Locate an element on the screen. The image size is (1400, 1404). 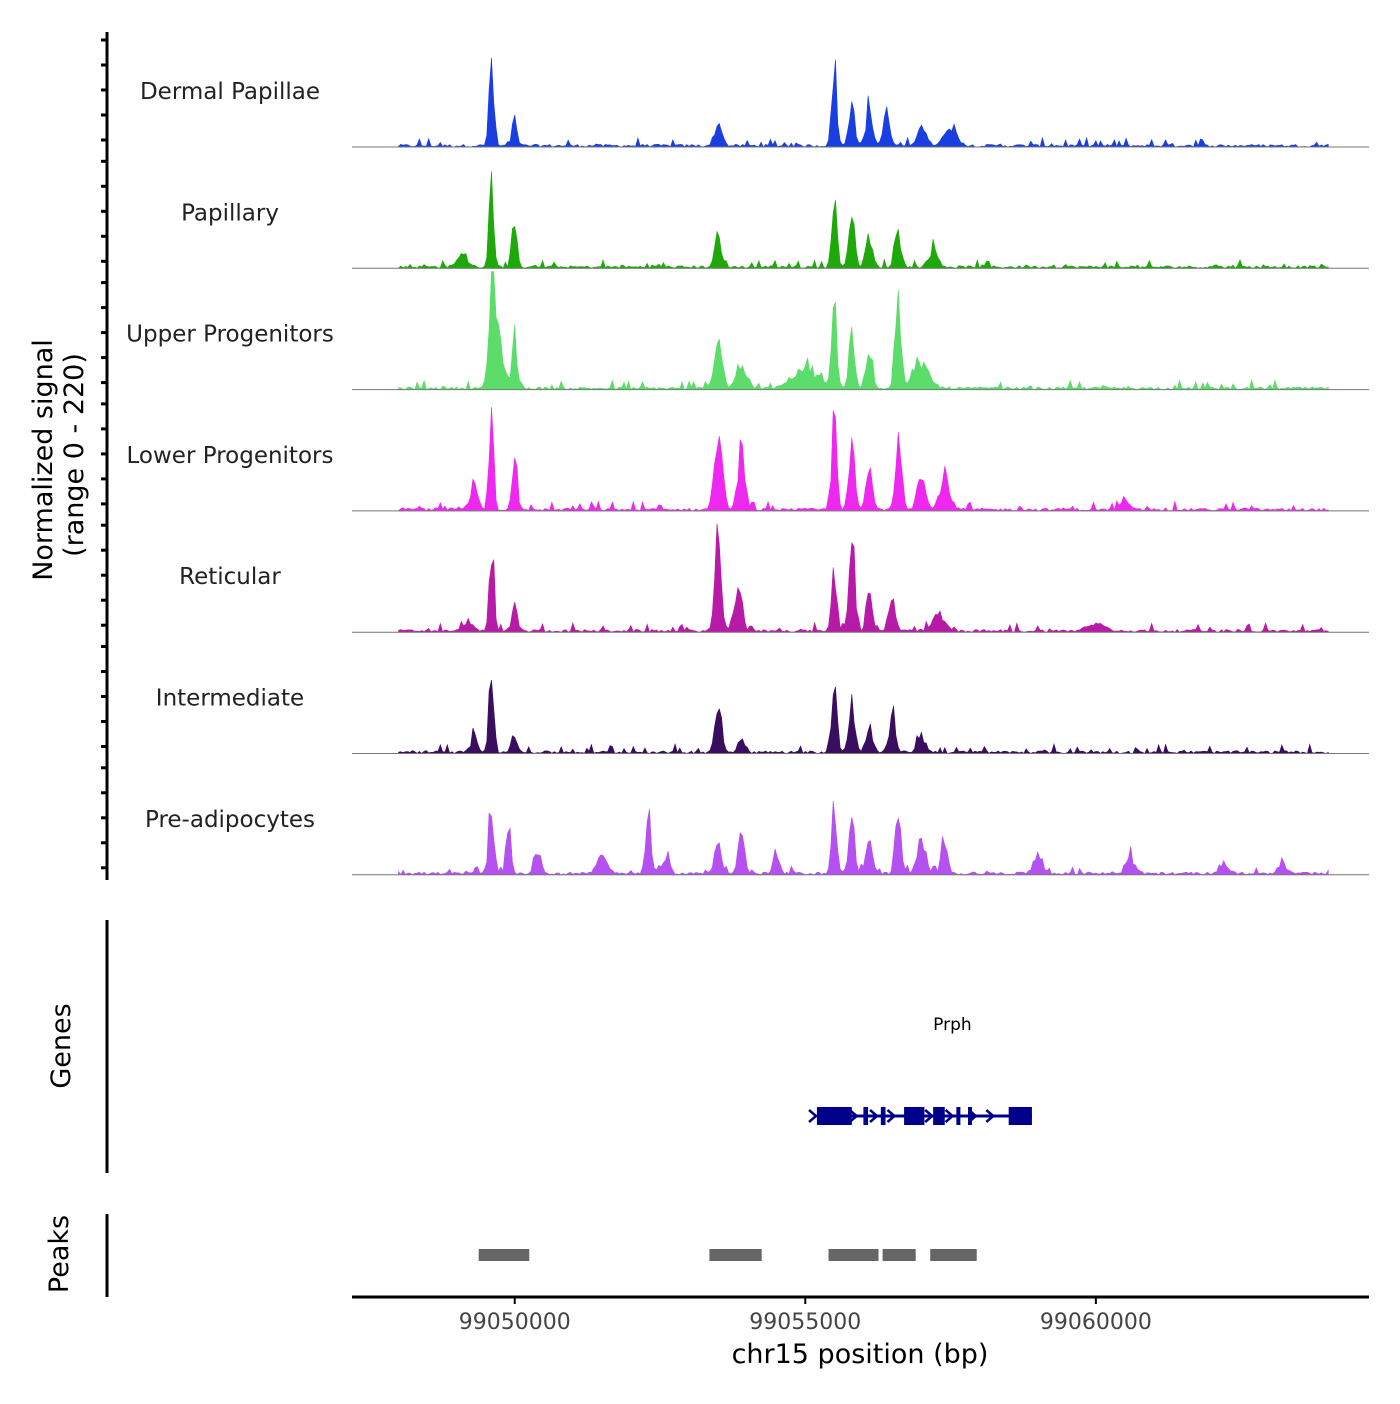
track-papillary: Papillary is located at coordinates (775, 220).